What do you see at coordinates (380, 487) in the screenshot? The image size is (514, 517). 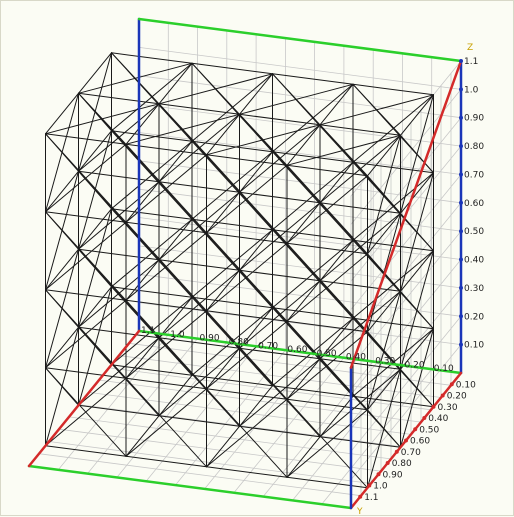 I see `y-tick-label: 1.0` at bounding box center [380, 487].